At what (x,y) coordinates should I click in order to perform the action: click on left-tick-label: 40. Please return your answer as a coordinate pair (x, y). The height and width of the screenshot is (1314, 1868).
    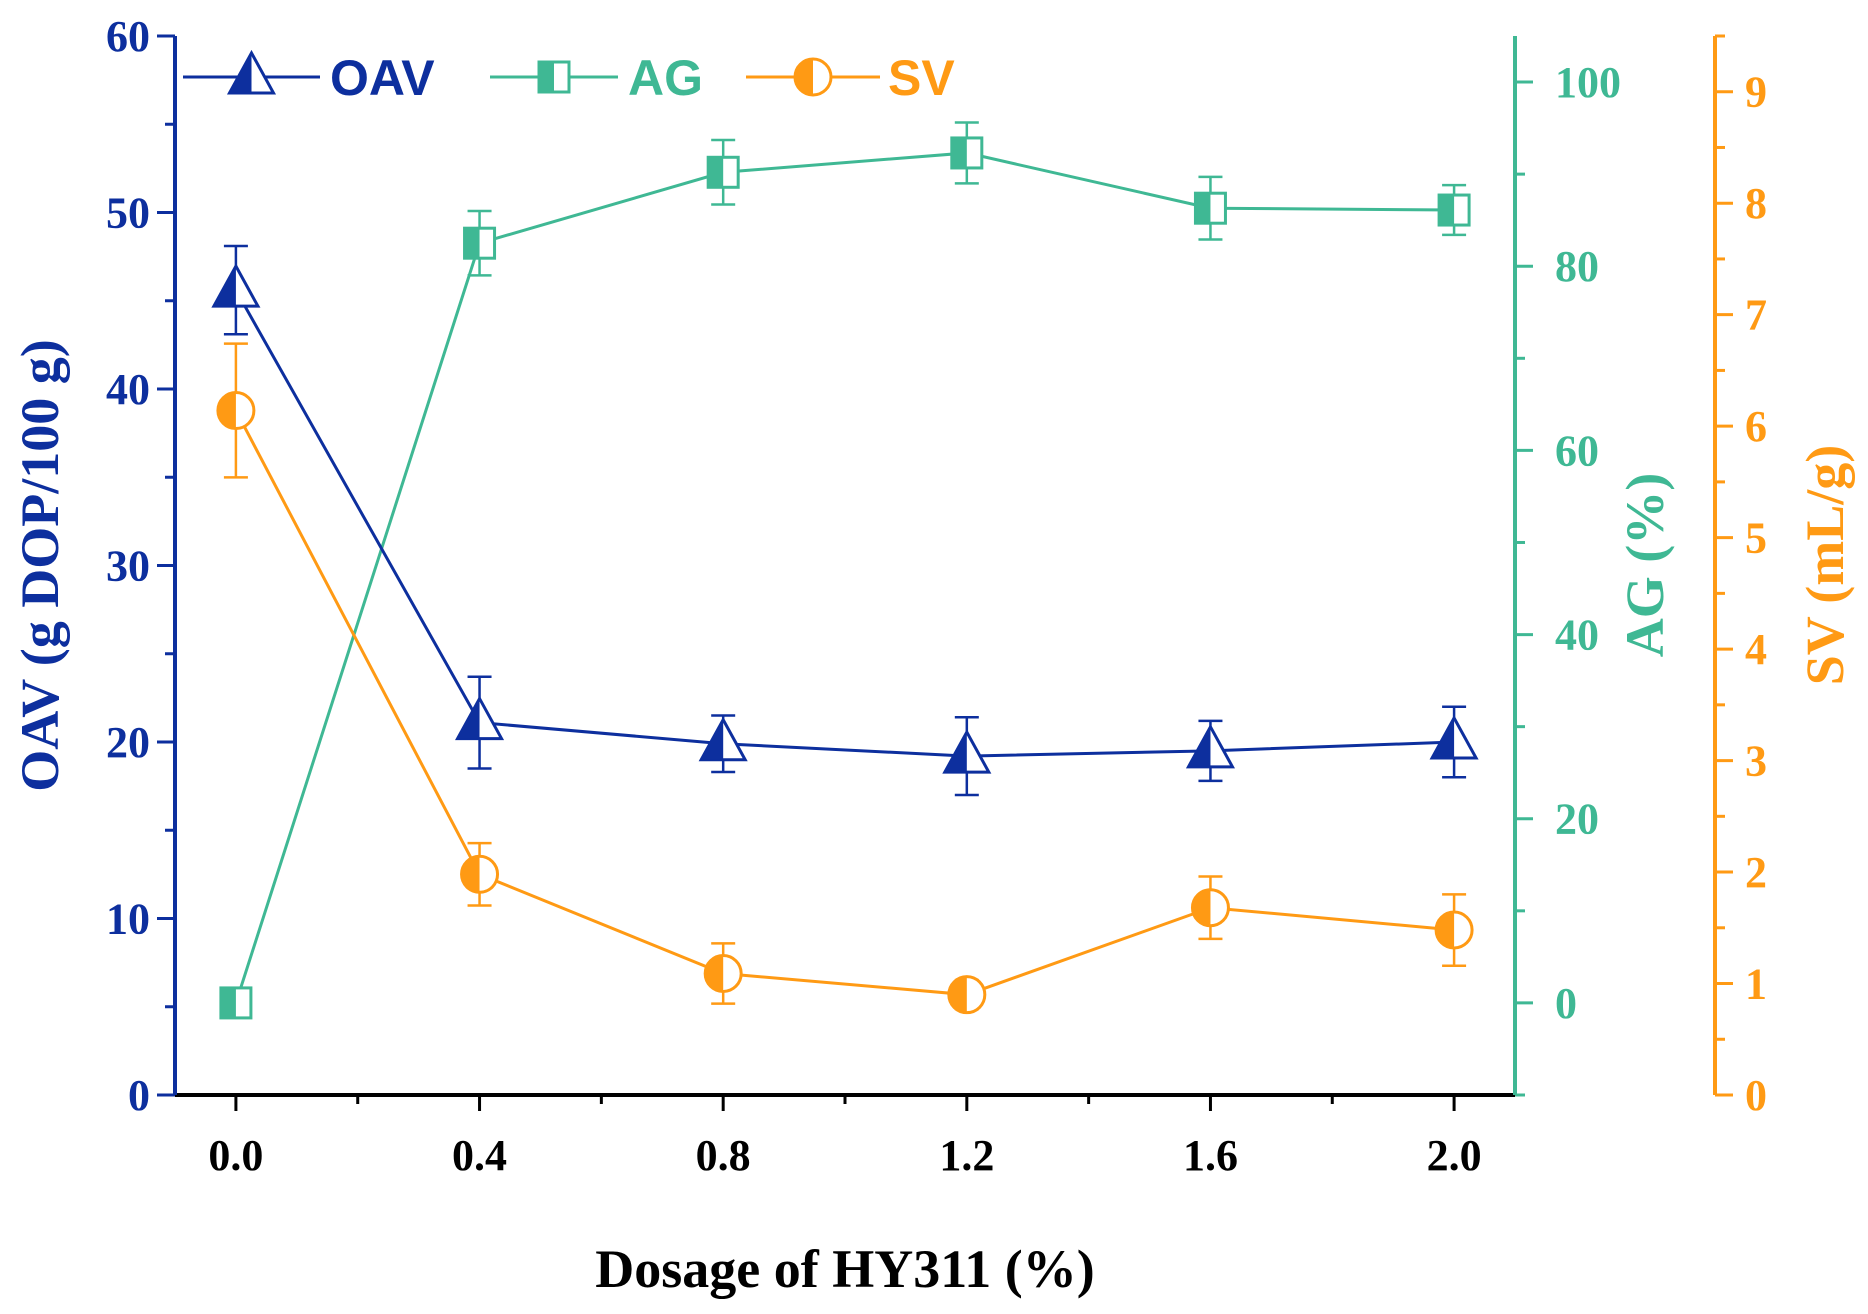
    Looking at the image, I should click on (128, 389).